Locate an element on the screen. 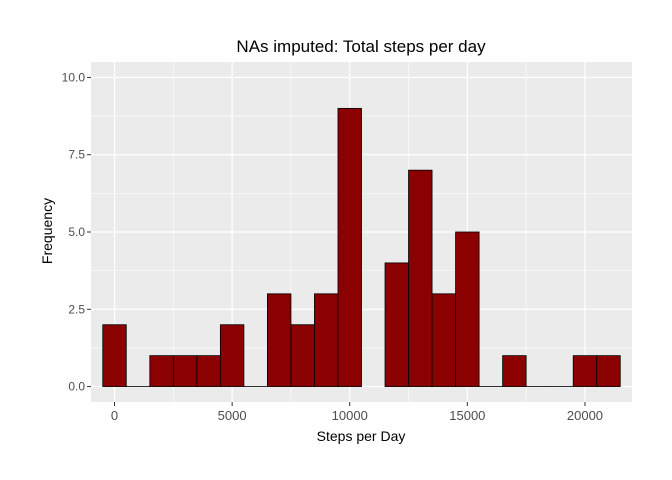 This screenshot has width=672, height=480. y-tick-label: 7.5 is located at coordinates (76, 155).